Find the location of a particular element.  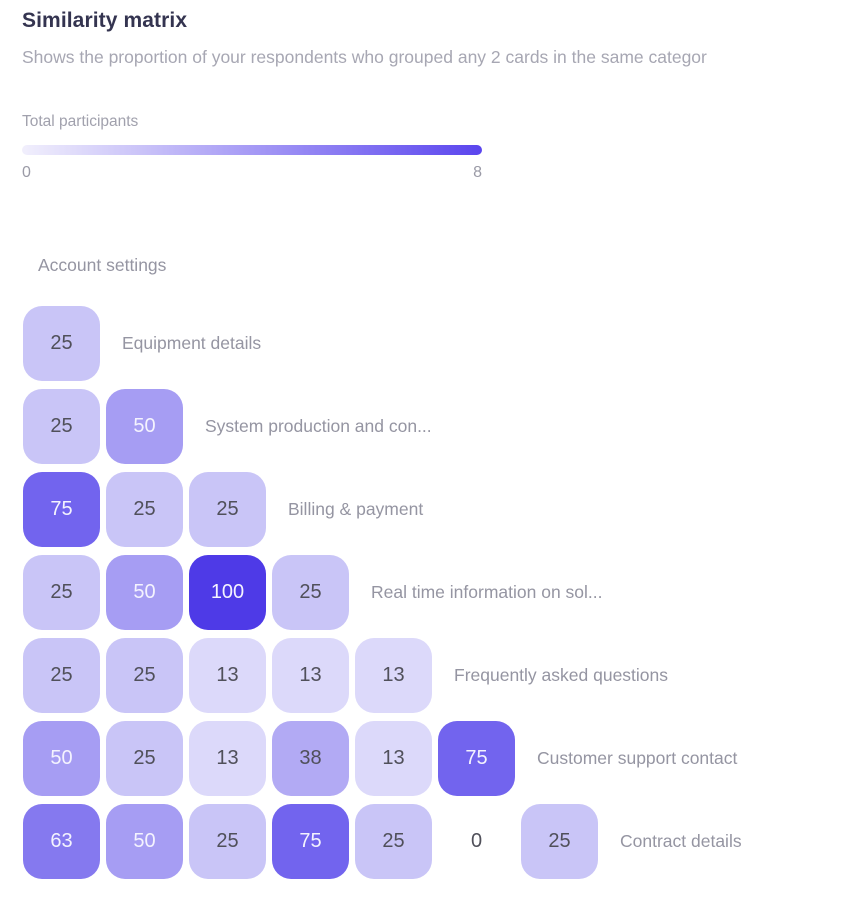

legend-gradient-bar is located at coordinates (252, 150).